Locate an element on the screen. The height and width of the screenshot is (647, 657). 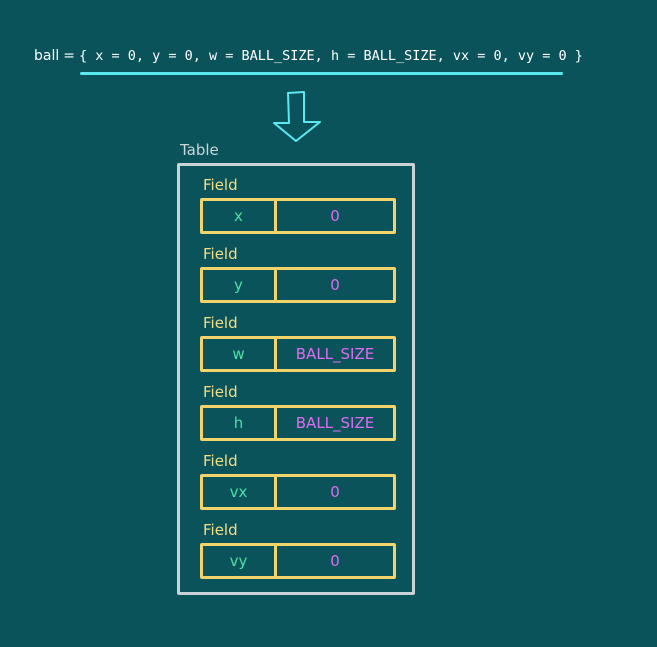
field-key: vx is located at coordinates (238, 492).